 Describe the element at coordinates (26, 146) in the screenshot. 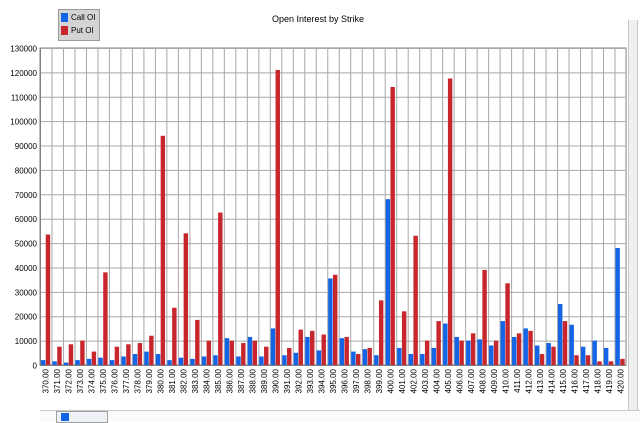

I see `y-tick-label: 90000` at that location.